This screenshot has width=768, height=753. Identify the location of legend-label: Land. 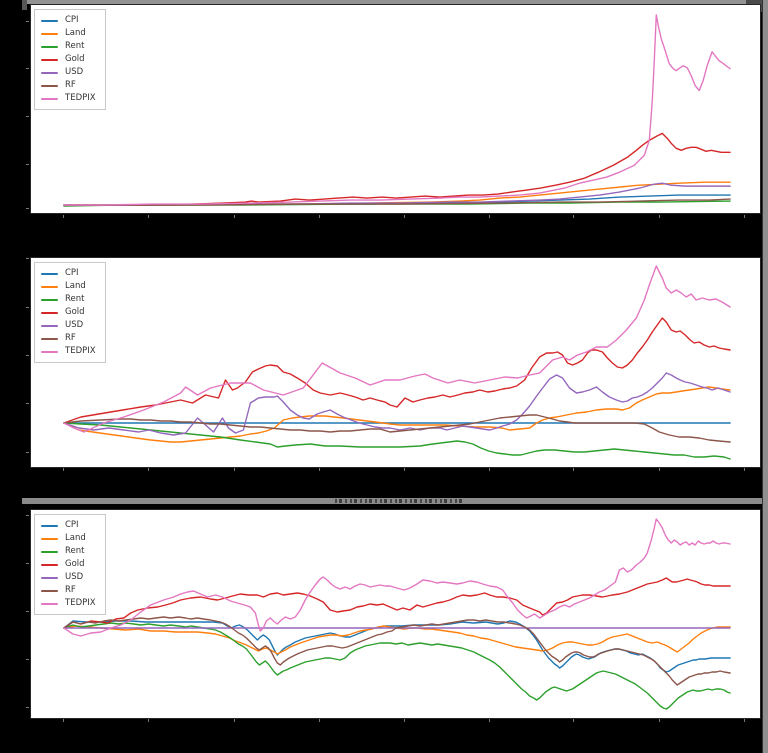
(75, 286).